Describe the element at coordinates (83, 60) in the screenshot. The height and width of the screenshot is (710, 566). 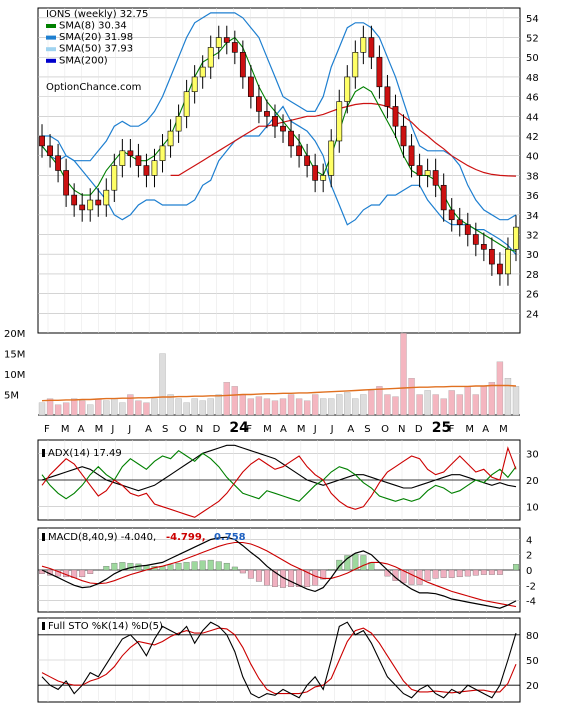
I see `legend-label: SMA(200)` at that location.